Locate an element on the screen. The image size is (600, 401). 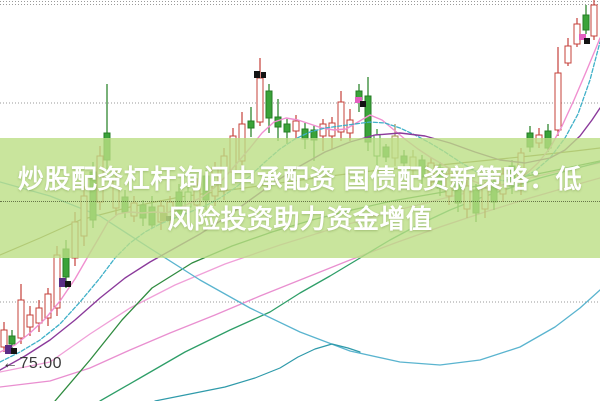
headline-line-1: 炒股配资杠杆询问中承配资 国债配资新策略：低 is located at coordinates (300, 179).